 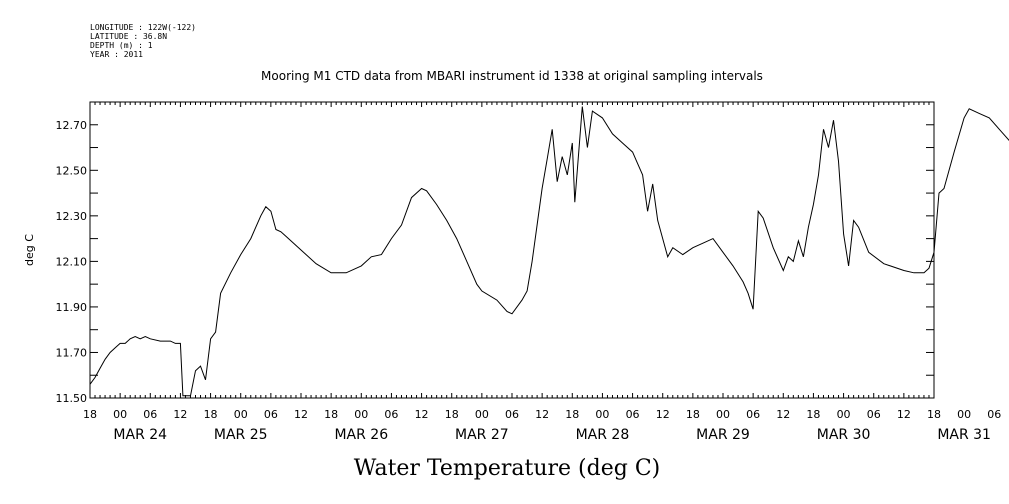 What do you see at coordinates (241, 435) in the screenshot?
I see `x-date-label: MAR 25` at bounding box center [241, 435].